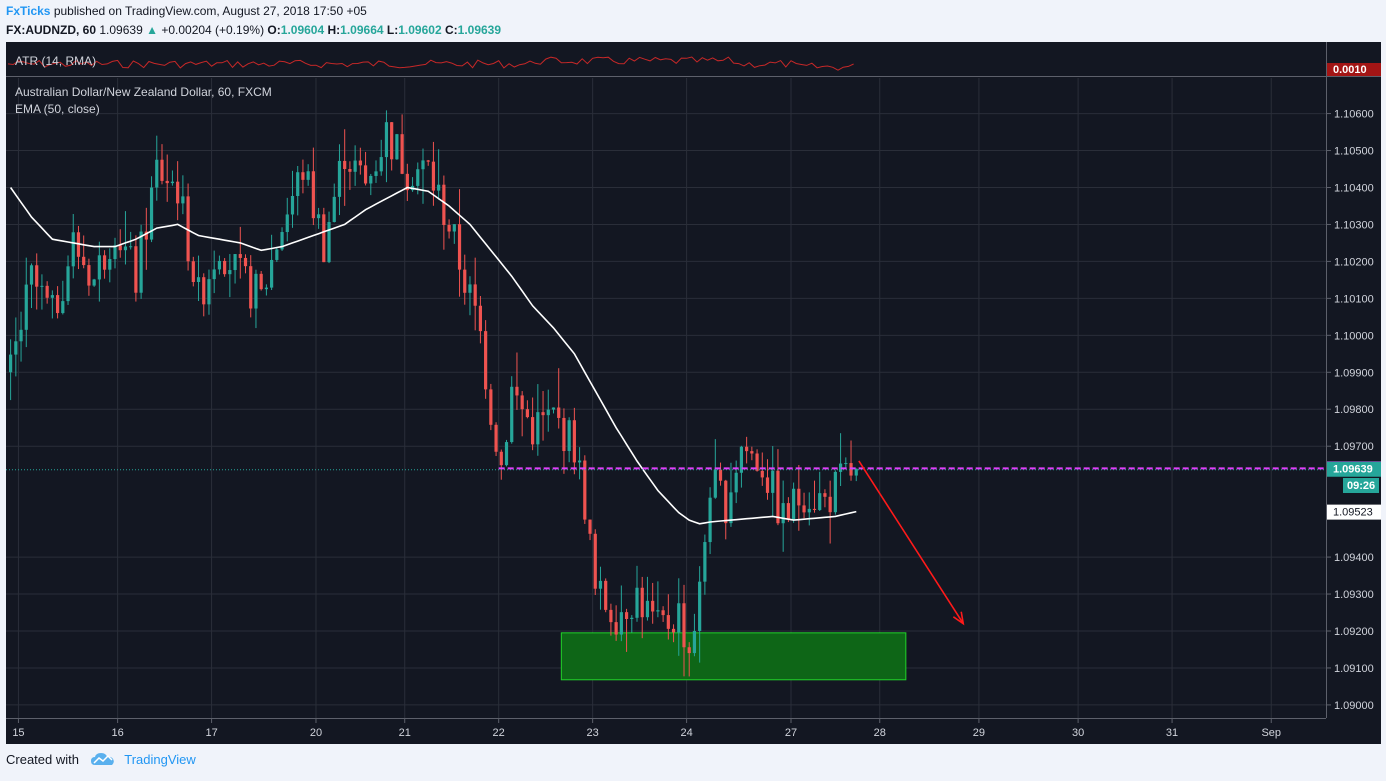 This screenshot has width=1386, height=781. I want to click on tradingview-brand-link: TradingView, so click(160, 759).